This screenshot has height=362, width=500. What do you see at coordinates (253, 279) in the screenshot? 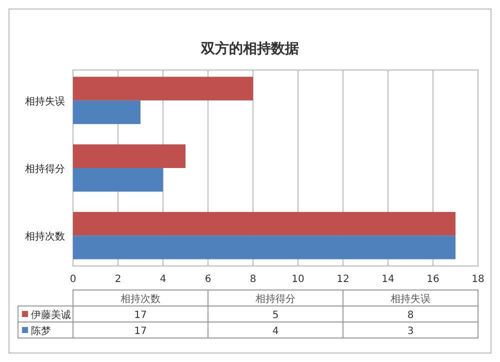
I see `x-tick-label: 8` at bounding box center [253, 279].